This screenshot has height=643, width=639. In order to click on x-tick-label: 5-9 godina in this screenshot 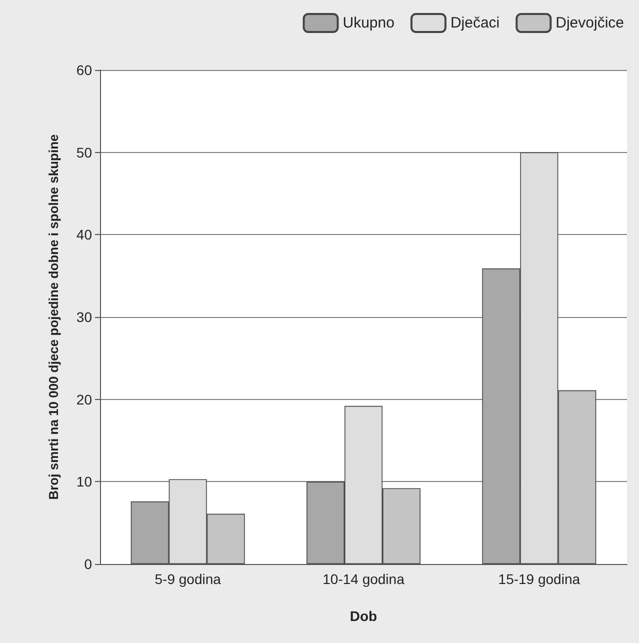, I will do `click(188, 579)`.